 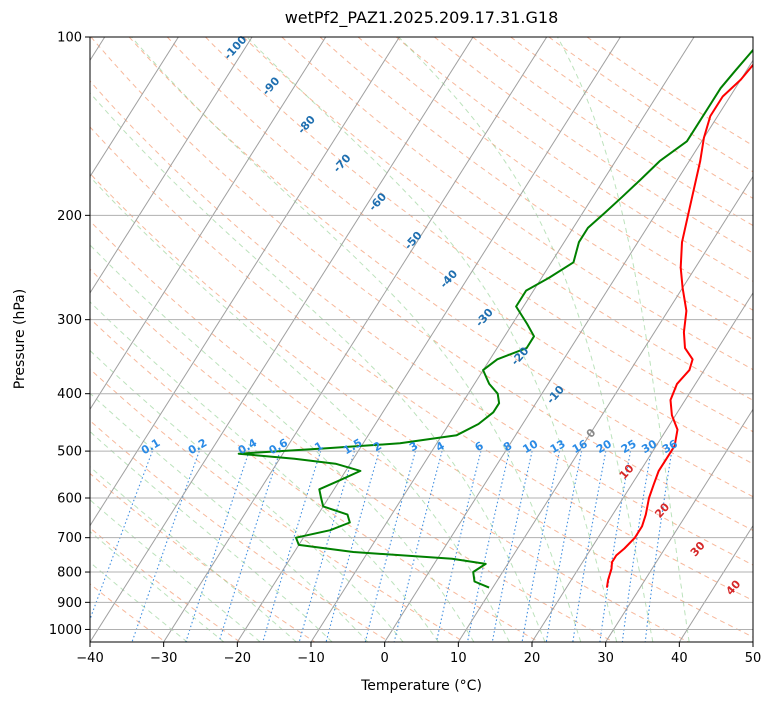 What do you see at coordinates (679, 325) in the screenshot?
I see `temperature-profile-line` at bounding box center [679, 325].